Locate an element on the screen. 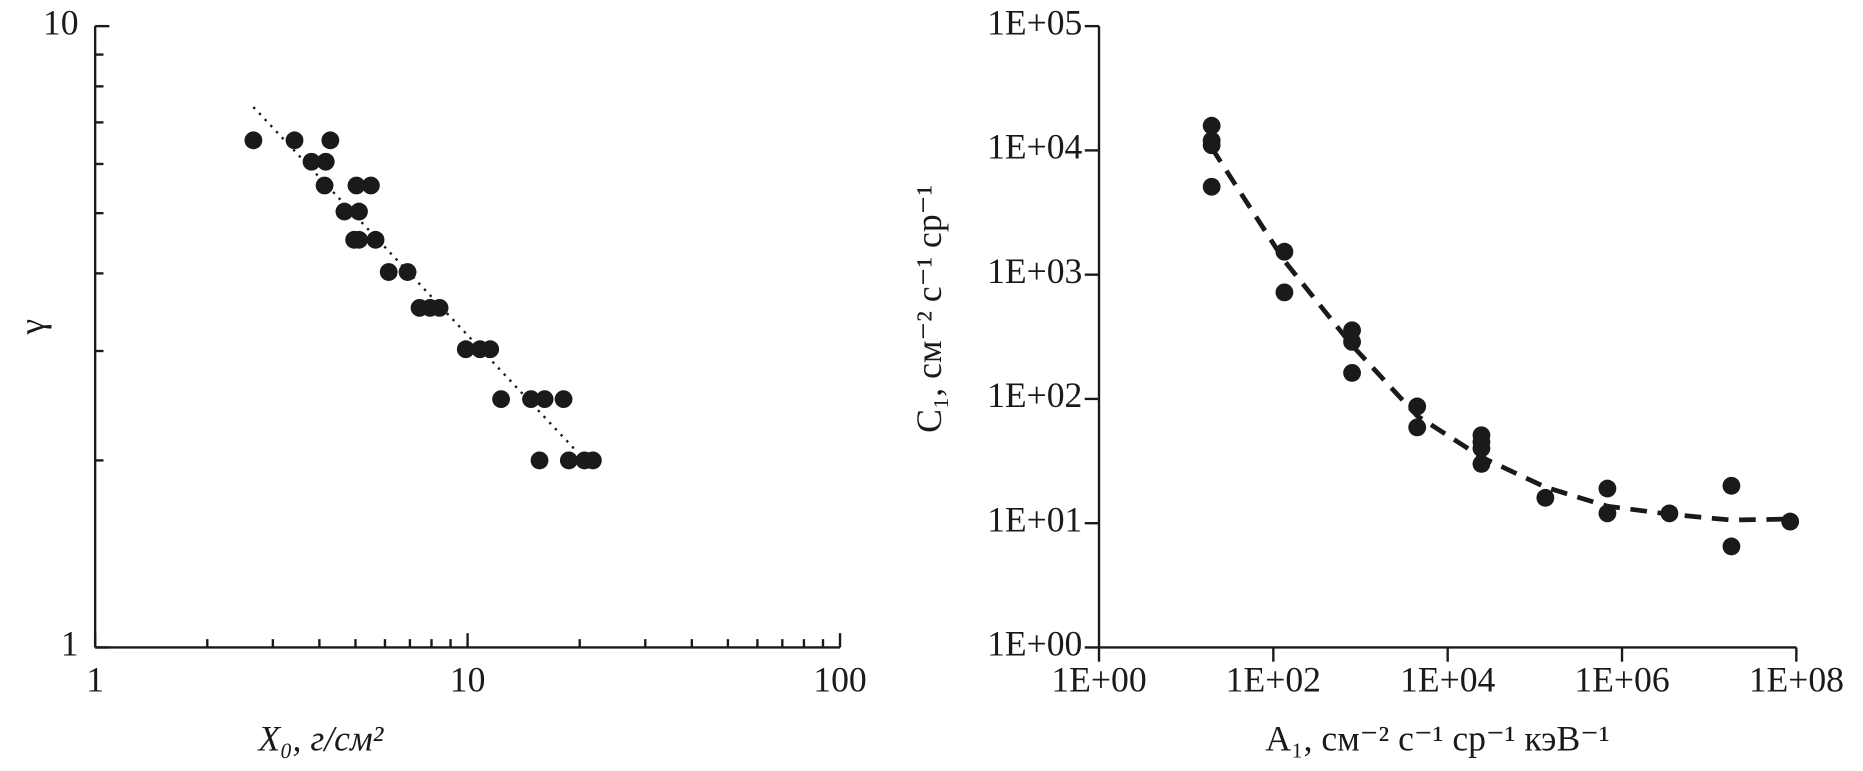 This screenshot has height=771, width=1863. y-axis-label: C₁, см⁻² с⁻¹ ср⁻¹ is located at coordinates (929, 309).